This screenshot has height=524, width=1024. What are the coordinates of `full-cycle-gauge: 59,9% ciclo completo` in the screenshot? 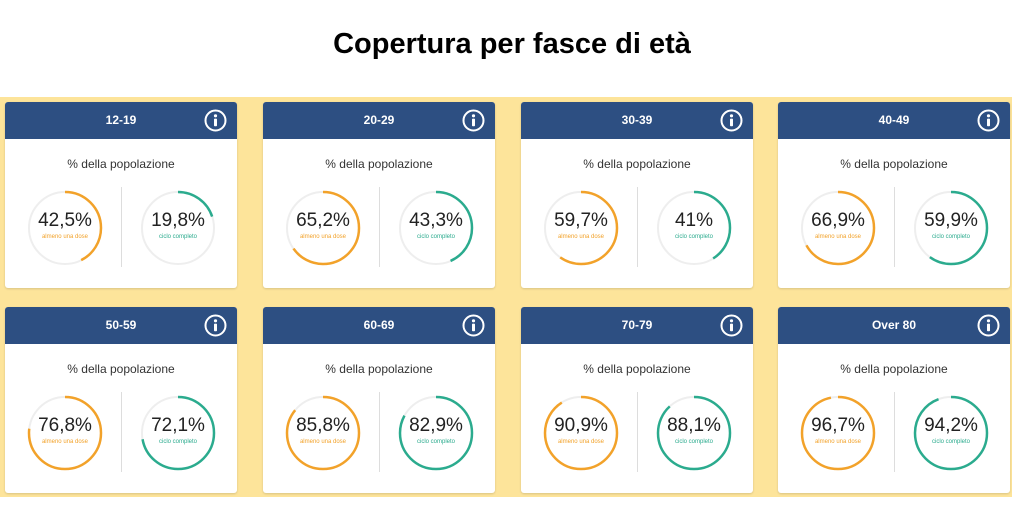 It's located at (951, 228).